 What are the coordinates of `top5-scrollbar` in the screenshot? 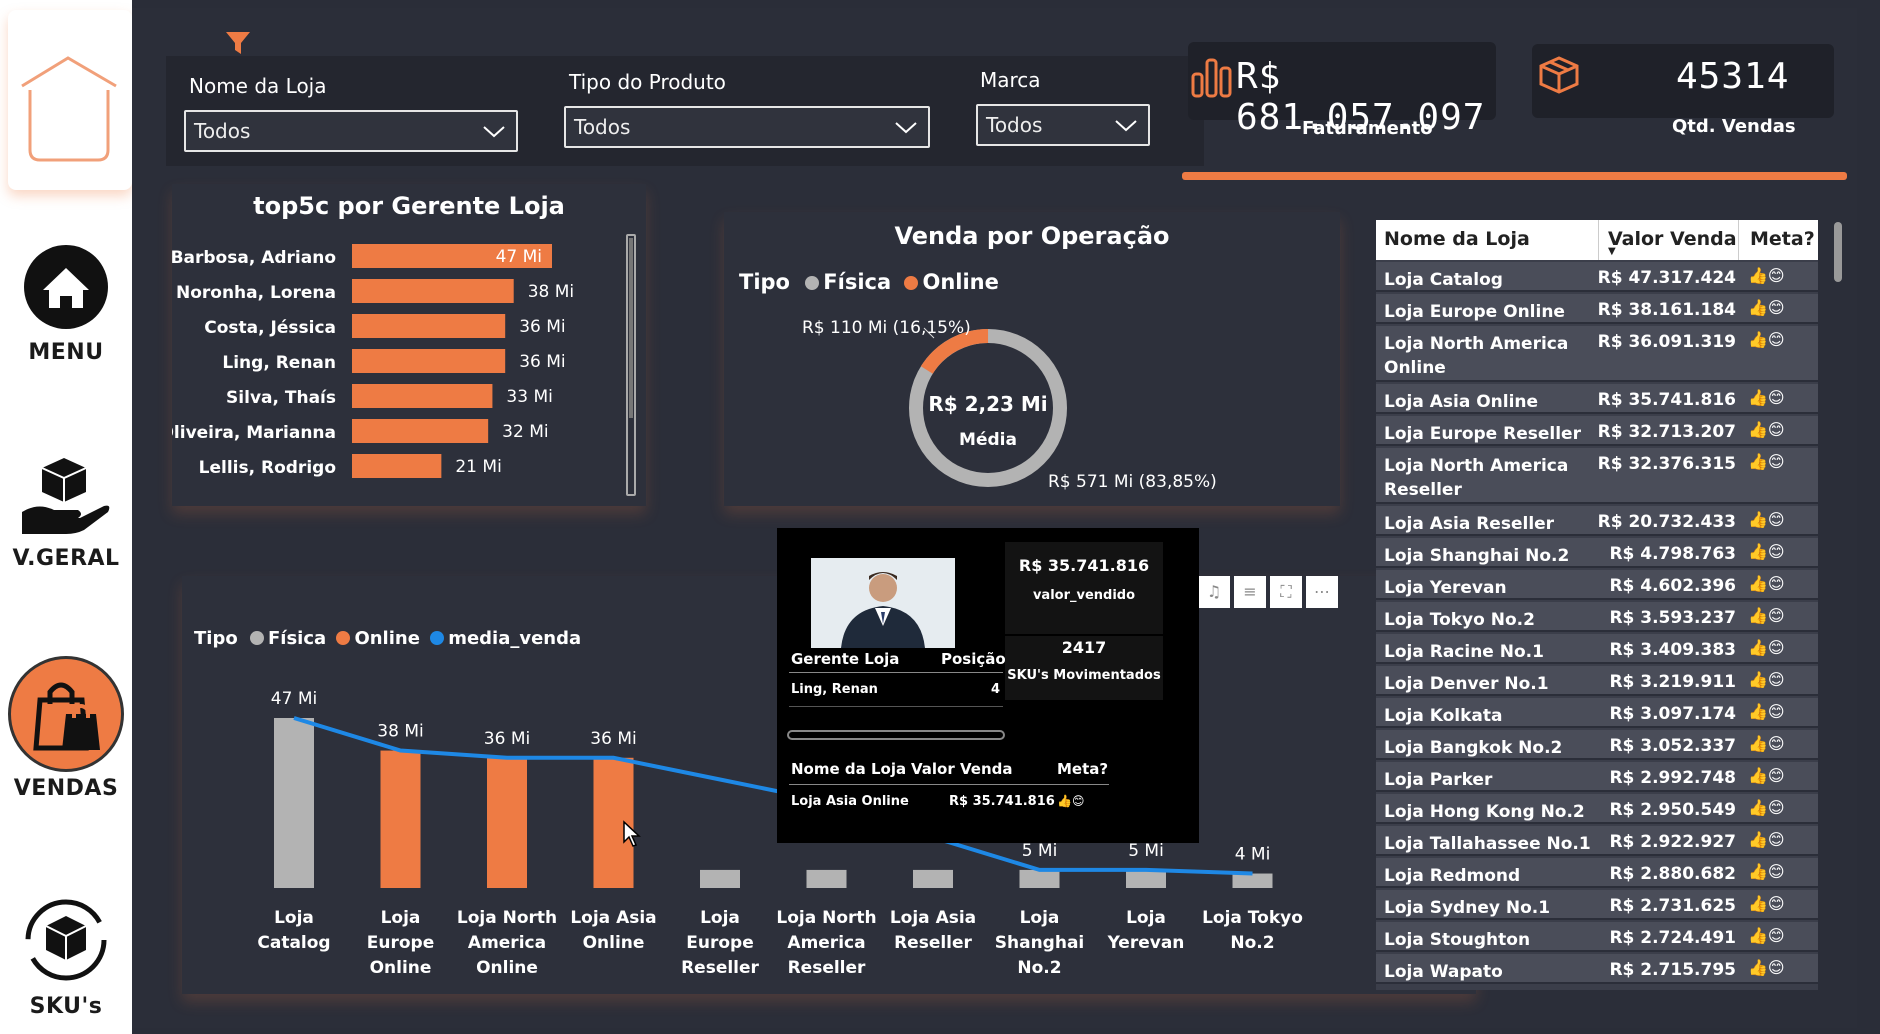 It's located at (631, 365).